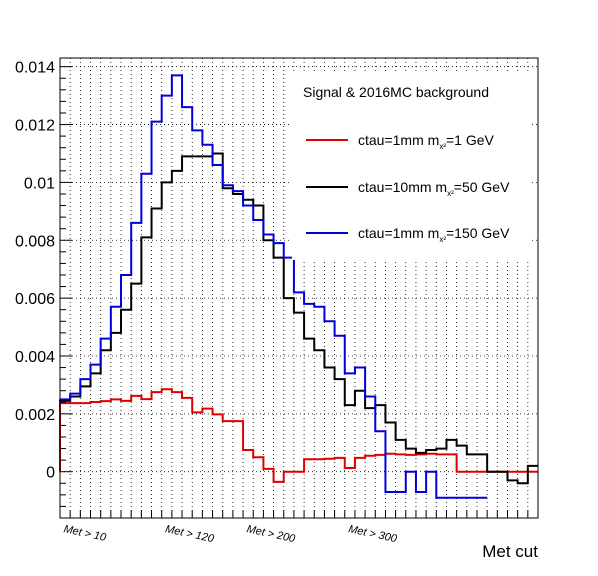  Describe the element at coordinates (434, 188) in the screenshot. I see `legend-label-1: ctau=10mm mx²=50 GeV` at that location.